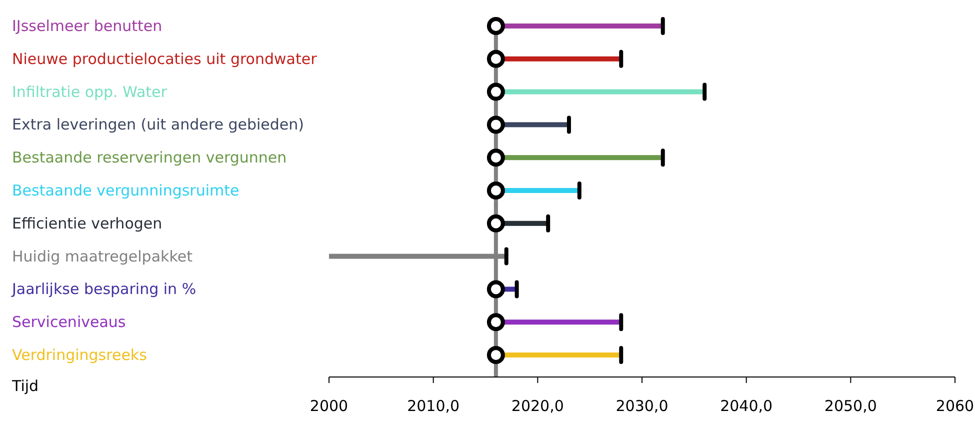 This screenshot has width=975, height=437. I want to click on y-tick-label: Verdringingsreeks, so click(80, 355).